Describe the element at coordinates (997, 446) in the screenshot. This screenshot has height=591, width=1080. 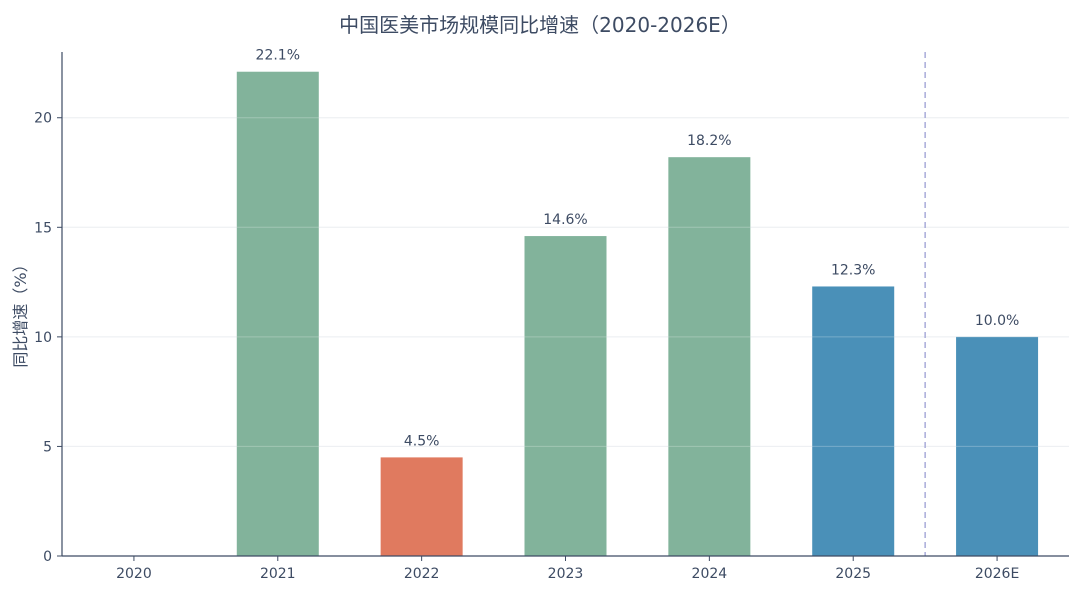
I see `bar-2026E` at that location.